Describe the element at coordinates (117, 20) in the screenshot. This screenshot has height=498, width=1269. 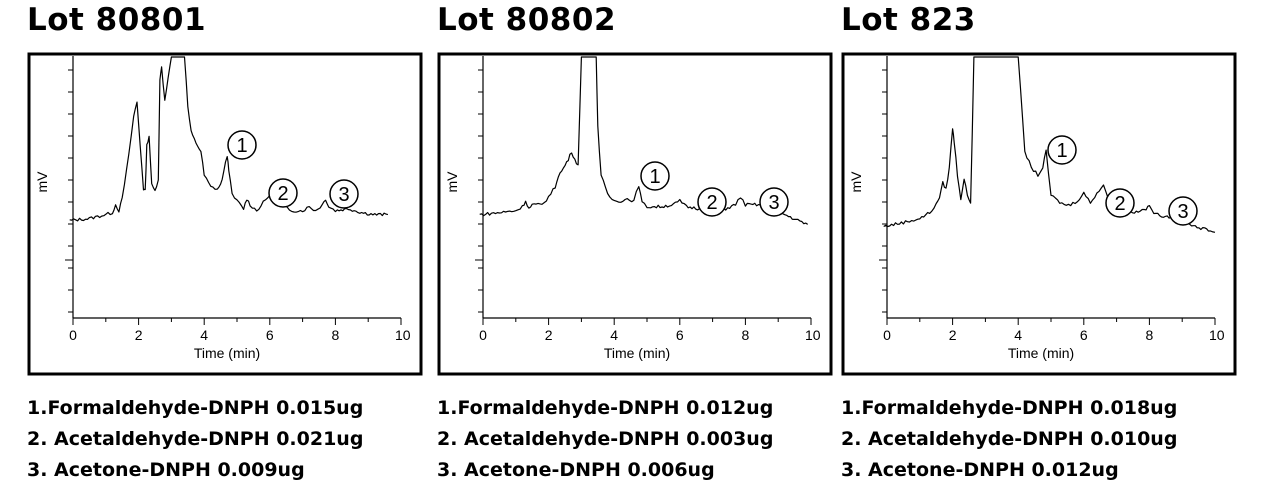
I see `panel-title: Lot 80801` at that location.